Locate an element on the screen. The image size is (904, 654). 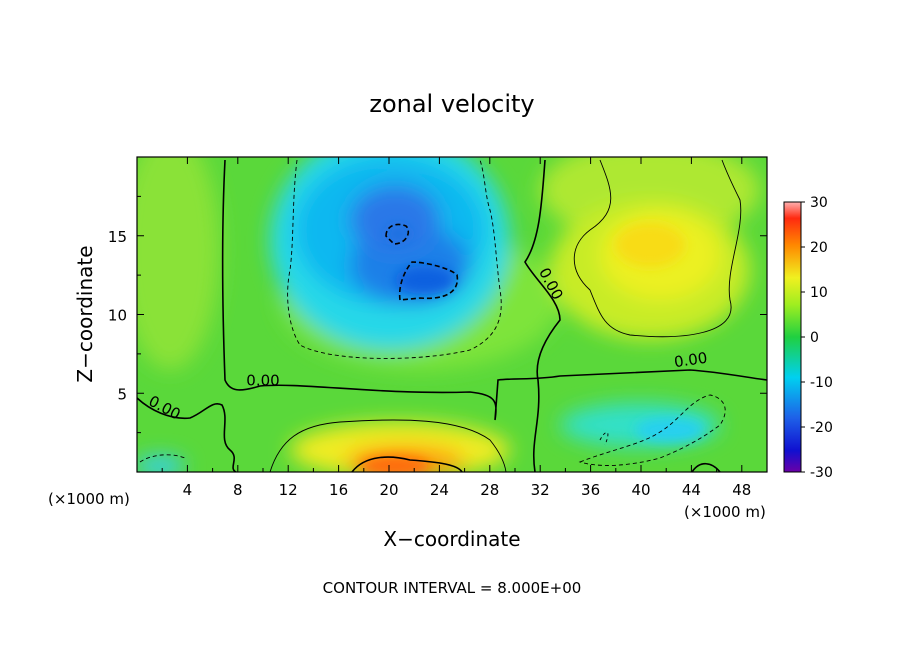
x-tick-label: 20 is located at coordinates (388, 490).